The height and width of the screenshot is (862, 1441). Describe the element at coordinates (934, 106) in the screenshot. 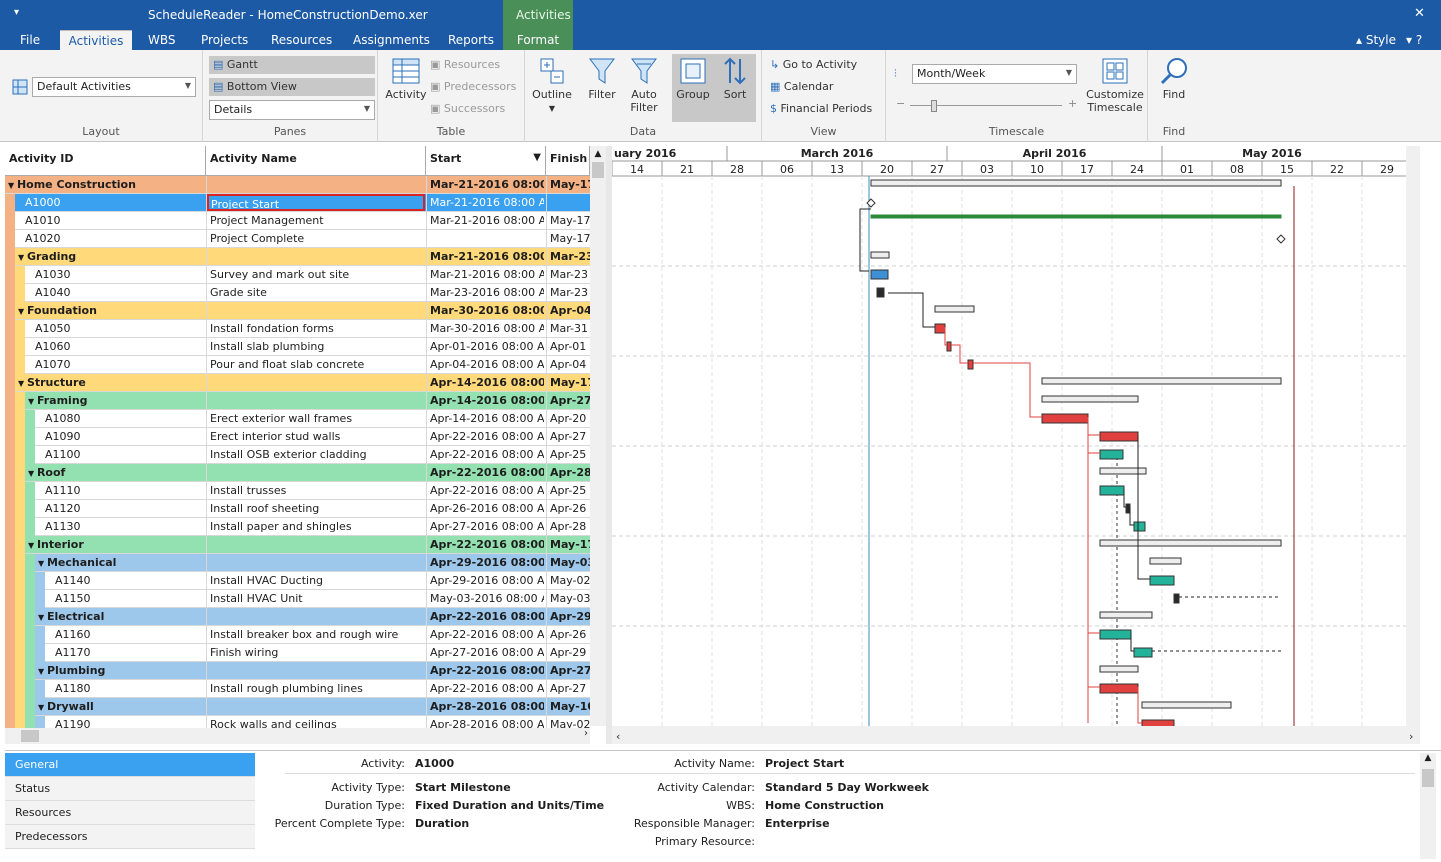

I see `slider-thumb` at that location.